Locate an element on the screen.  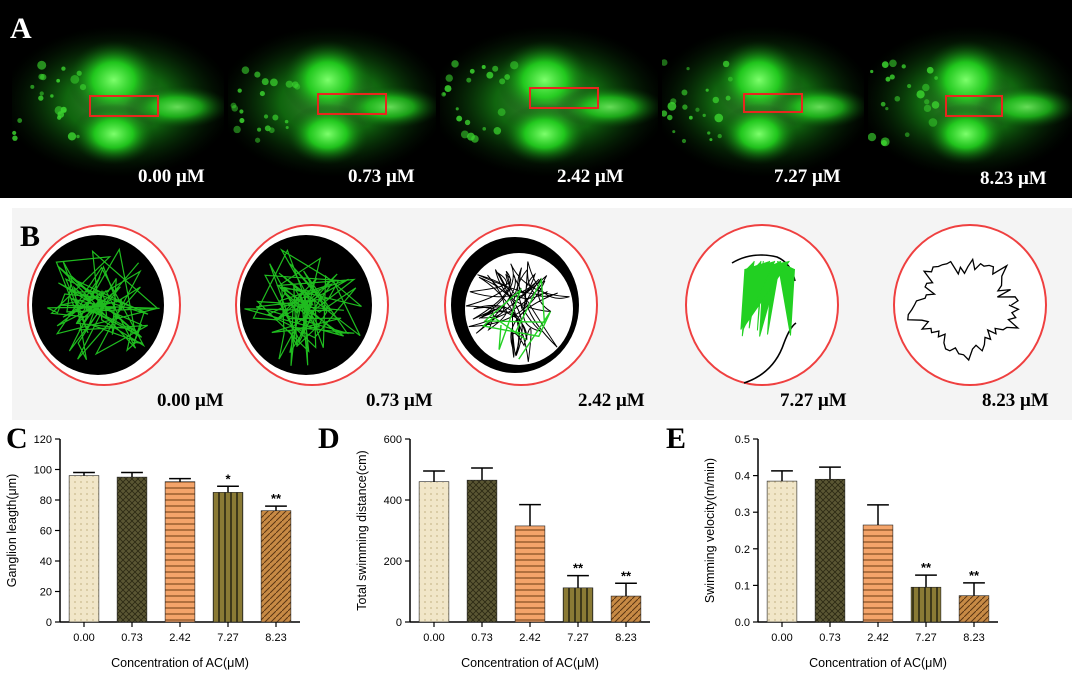
significance-mark: * is located at coordinates (228, 478).